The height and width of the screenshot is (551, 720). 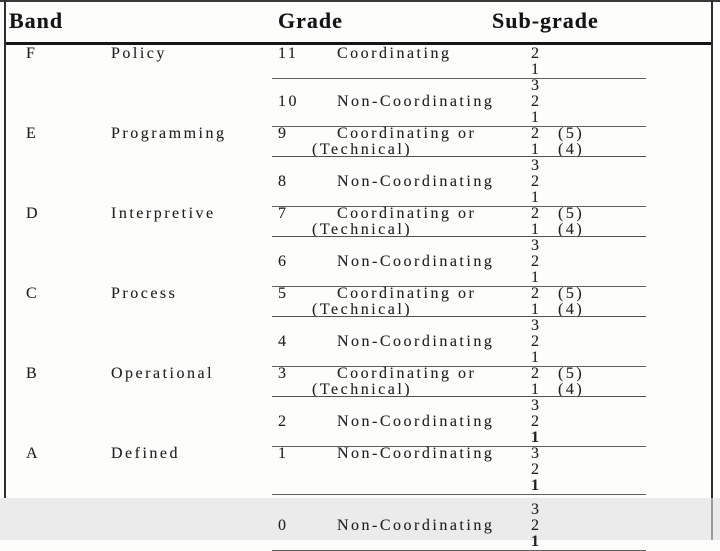 I want to click on table-row: 6 Non-Coordinating 2, so click(x=360, y=262).